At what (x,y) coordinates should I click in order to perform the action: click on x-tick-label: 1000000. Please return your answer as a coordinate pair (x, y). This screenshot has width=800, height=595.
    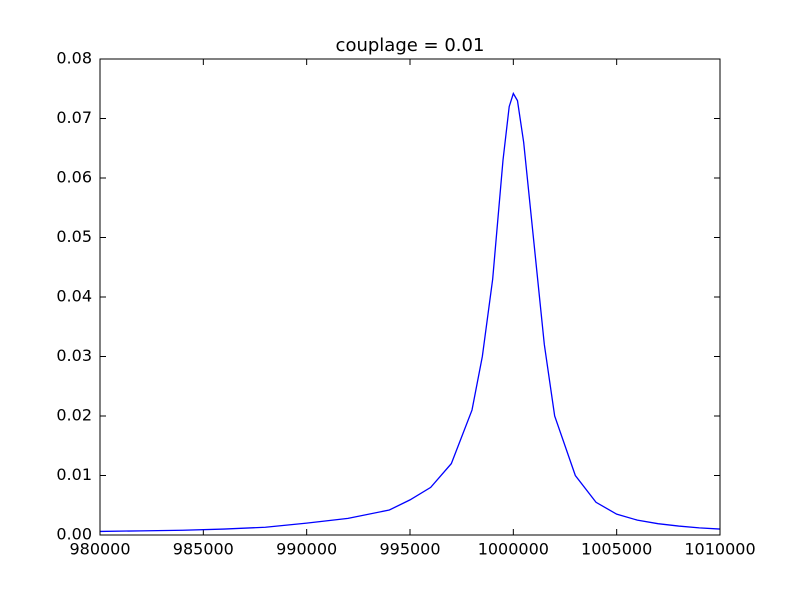
    Looking at the image, I should click on (513, 549).